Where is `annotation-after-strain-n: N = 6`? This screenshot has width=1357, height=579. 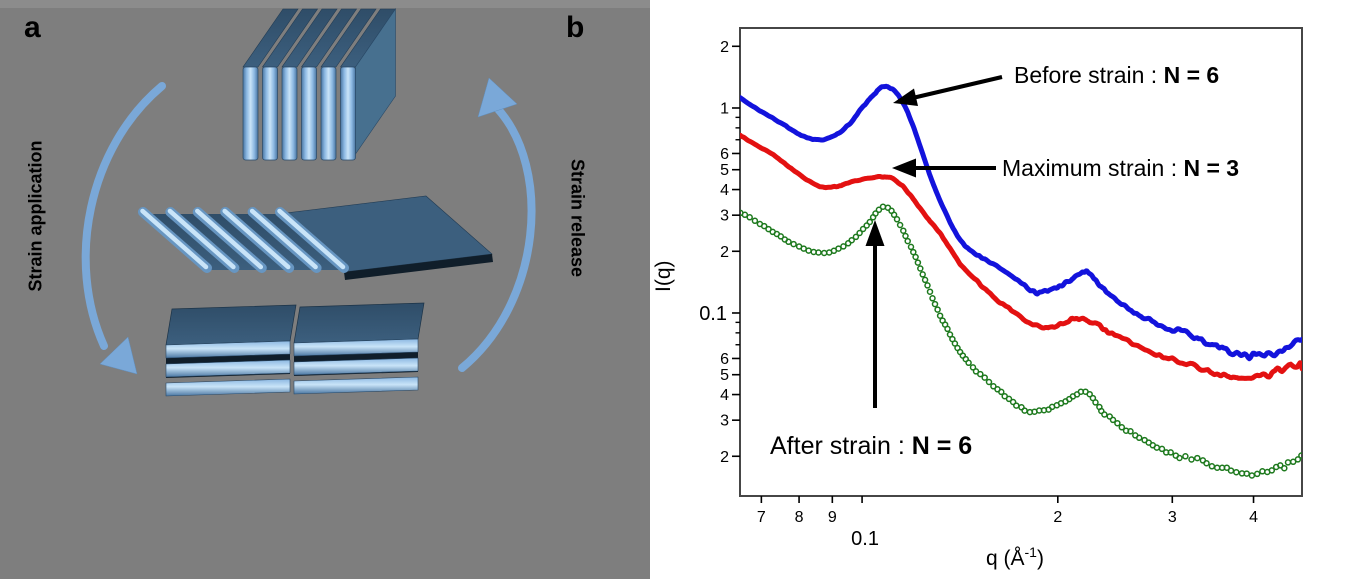 annotation-after-strain-n: N = 6 is located at coordinates (942, 446).